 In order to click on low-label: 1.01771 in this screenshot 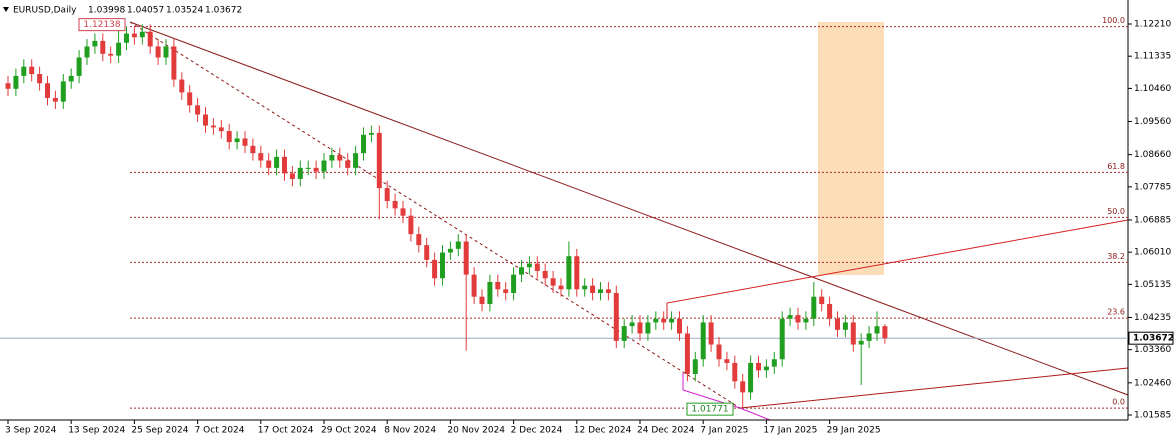, I will do `click(709, 410)`.